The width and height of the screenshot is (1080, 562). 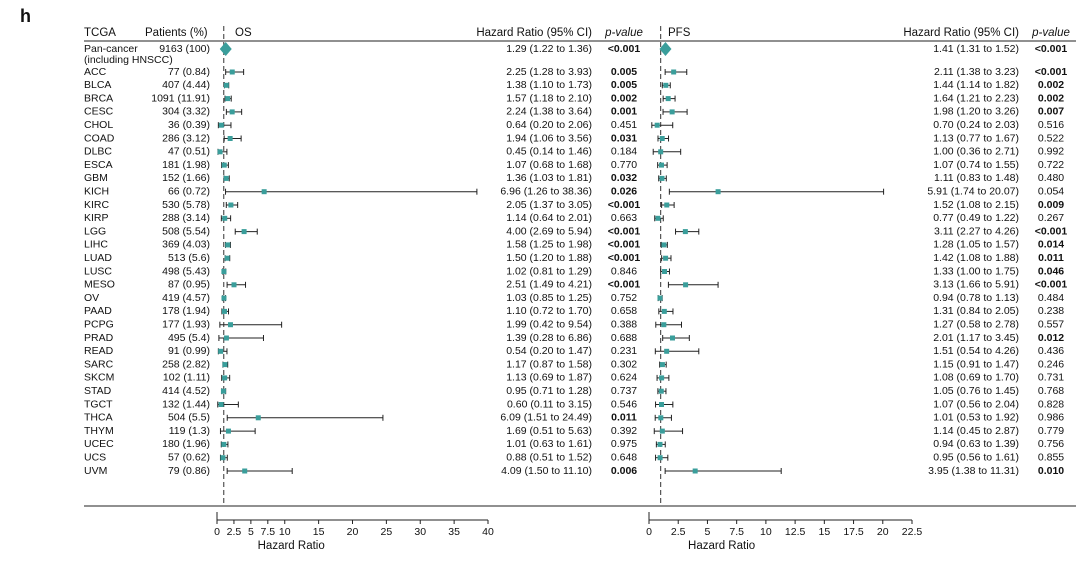 I want to click on cancer-subname: (including HNSCC), so click(x=128, y=60).